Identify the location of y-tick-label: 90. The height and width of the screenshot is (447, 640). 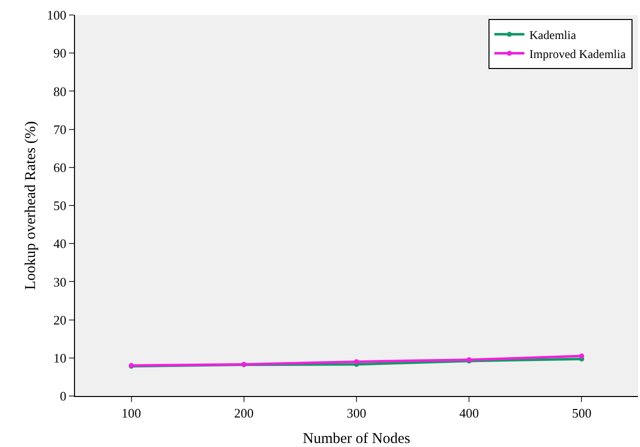
(59, 53).